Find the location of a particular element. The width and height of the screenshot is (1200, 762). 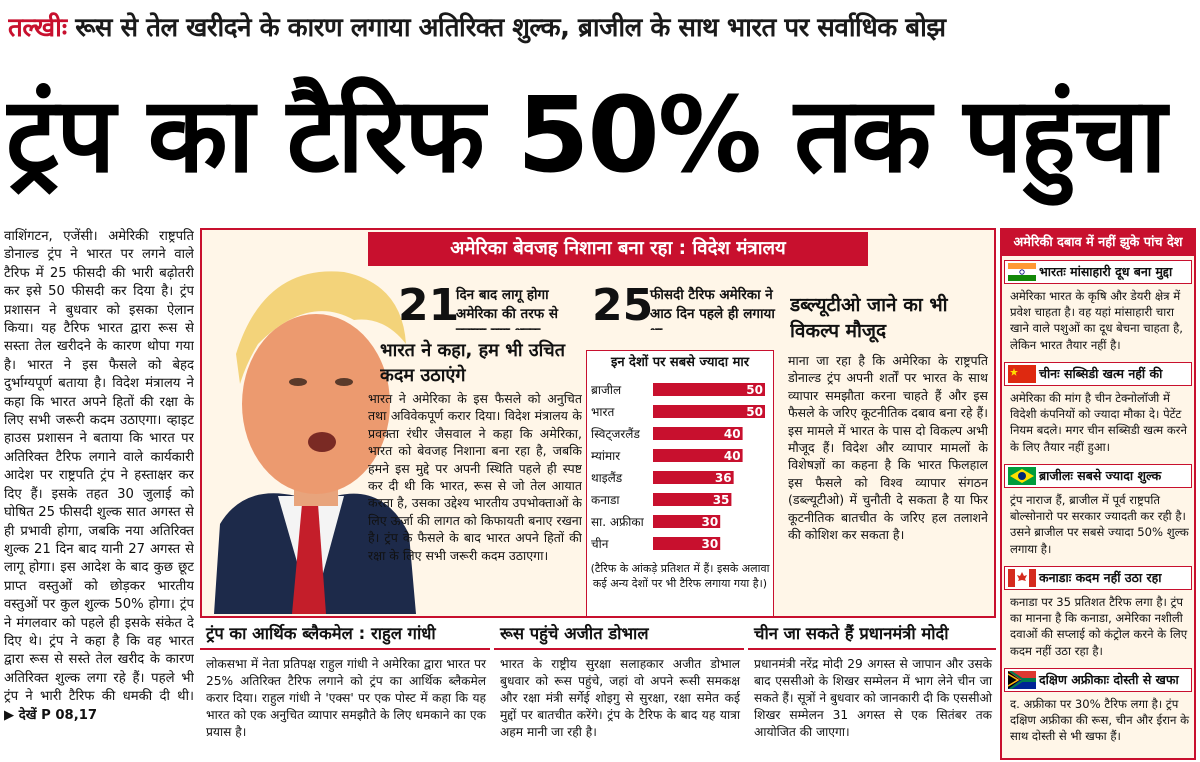

chart-value-label: 35 is located at coordinates (721, 500).